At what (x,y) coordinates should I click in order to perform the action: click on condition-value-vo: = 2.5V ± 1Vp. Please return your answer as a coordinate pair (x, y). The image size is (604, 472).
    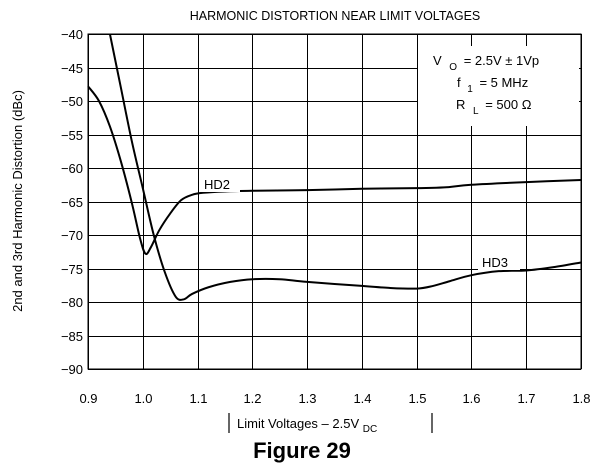
    Looking at the image, I should click on (501, 60).